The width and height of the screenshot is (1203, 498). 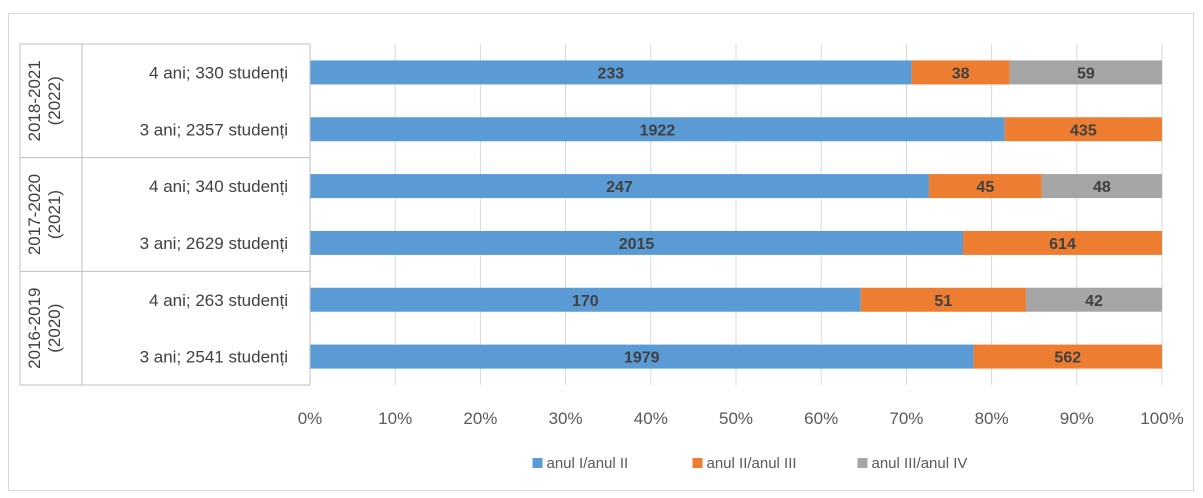 I want to click on category-label: 4 ani; 330 studenți, so click(x=218, y=72).